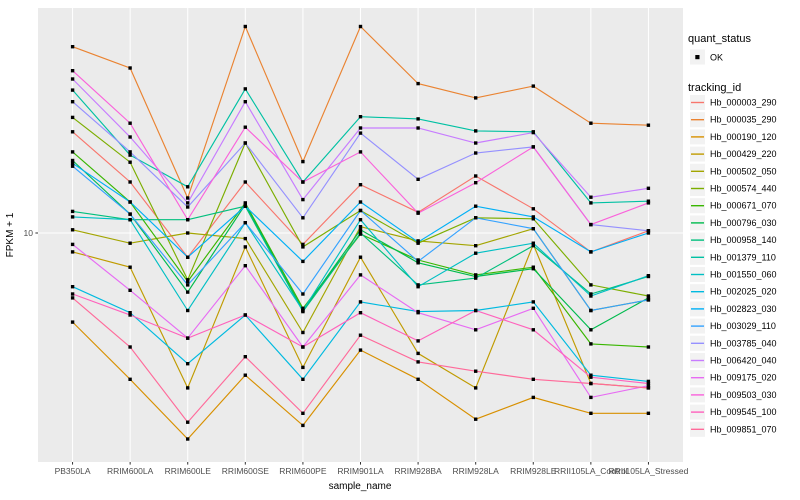 Image resolution: width=800 pixels, height=500 pixels. What do you see at coordinates (733, 360) in the screenshot?
I see `legend-item-Hb_006420_040: Hb_006420_040` at bounding box center [733, 360].